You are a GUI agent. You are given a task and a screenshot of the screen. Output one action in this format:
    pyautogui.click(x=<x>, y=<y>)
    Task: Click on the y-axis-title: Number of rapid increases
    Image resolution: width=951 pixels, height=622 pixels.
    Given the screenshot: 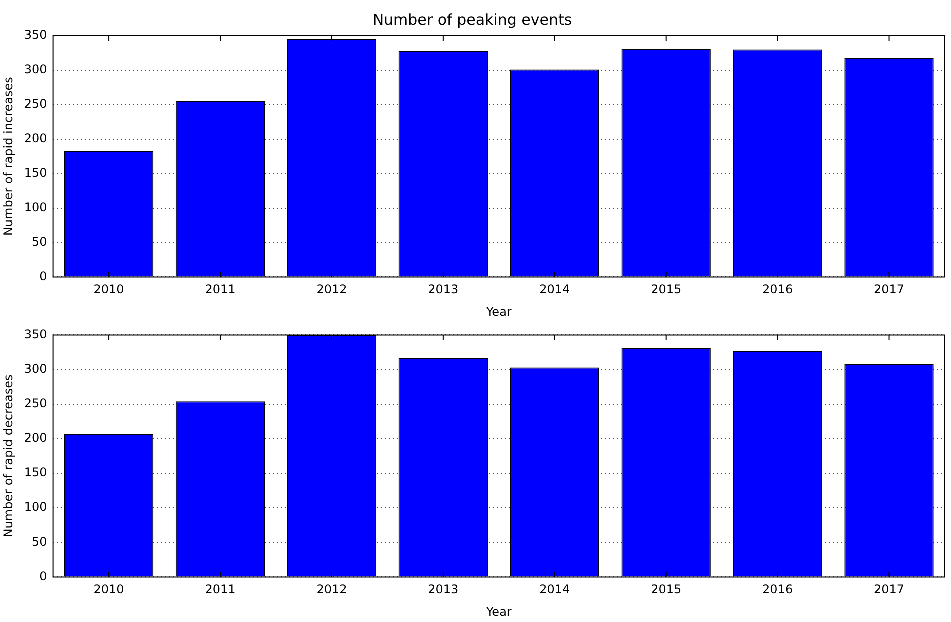 What is the action you would take?
    pyautogui.click(x=8, y=156)
    